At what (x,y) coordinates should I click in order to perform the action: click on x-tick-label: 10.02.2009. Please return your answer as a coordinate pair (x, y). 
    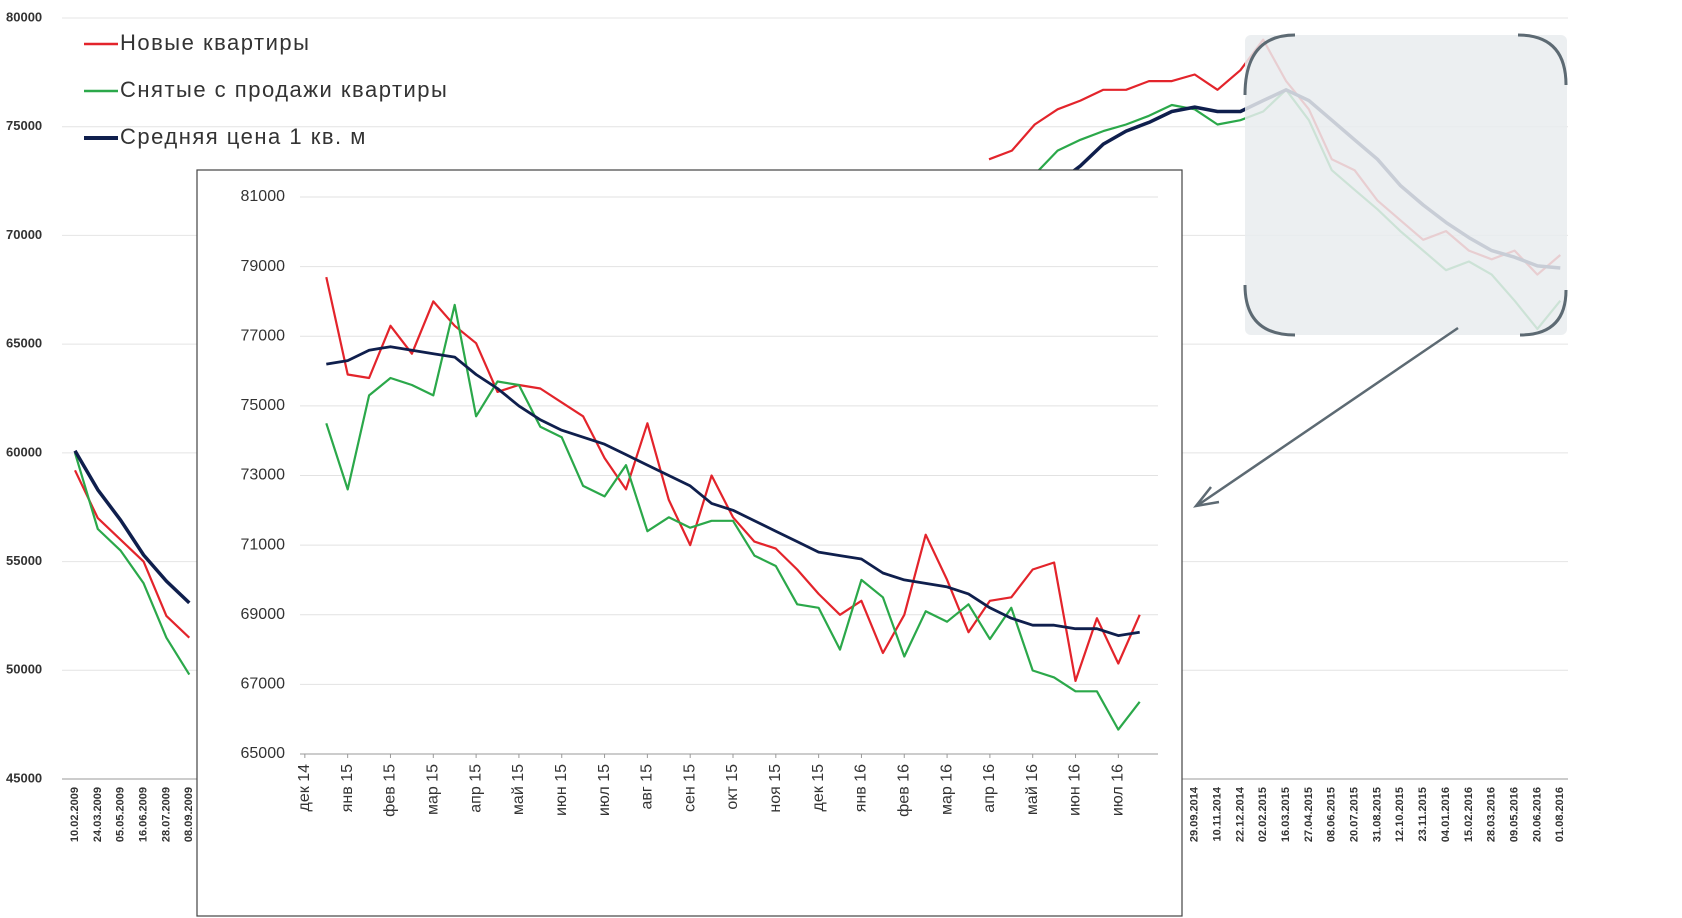
    Looking at the image, I should click on (75, 814).